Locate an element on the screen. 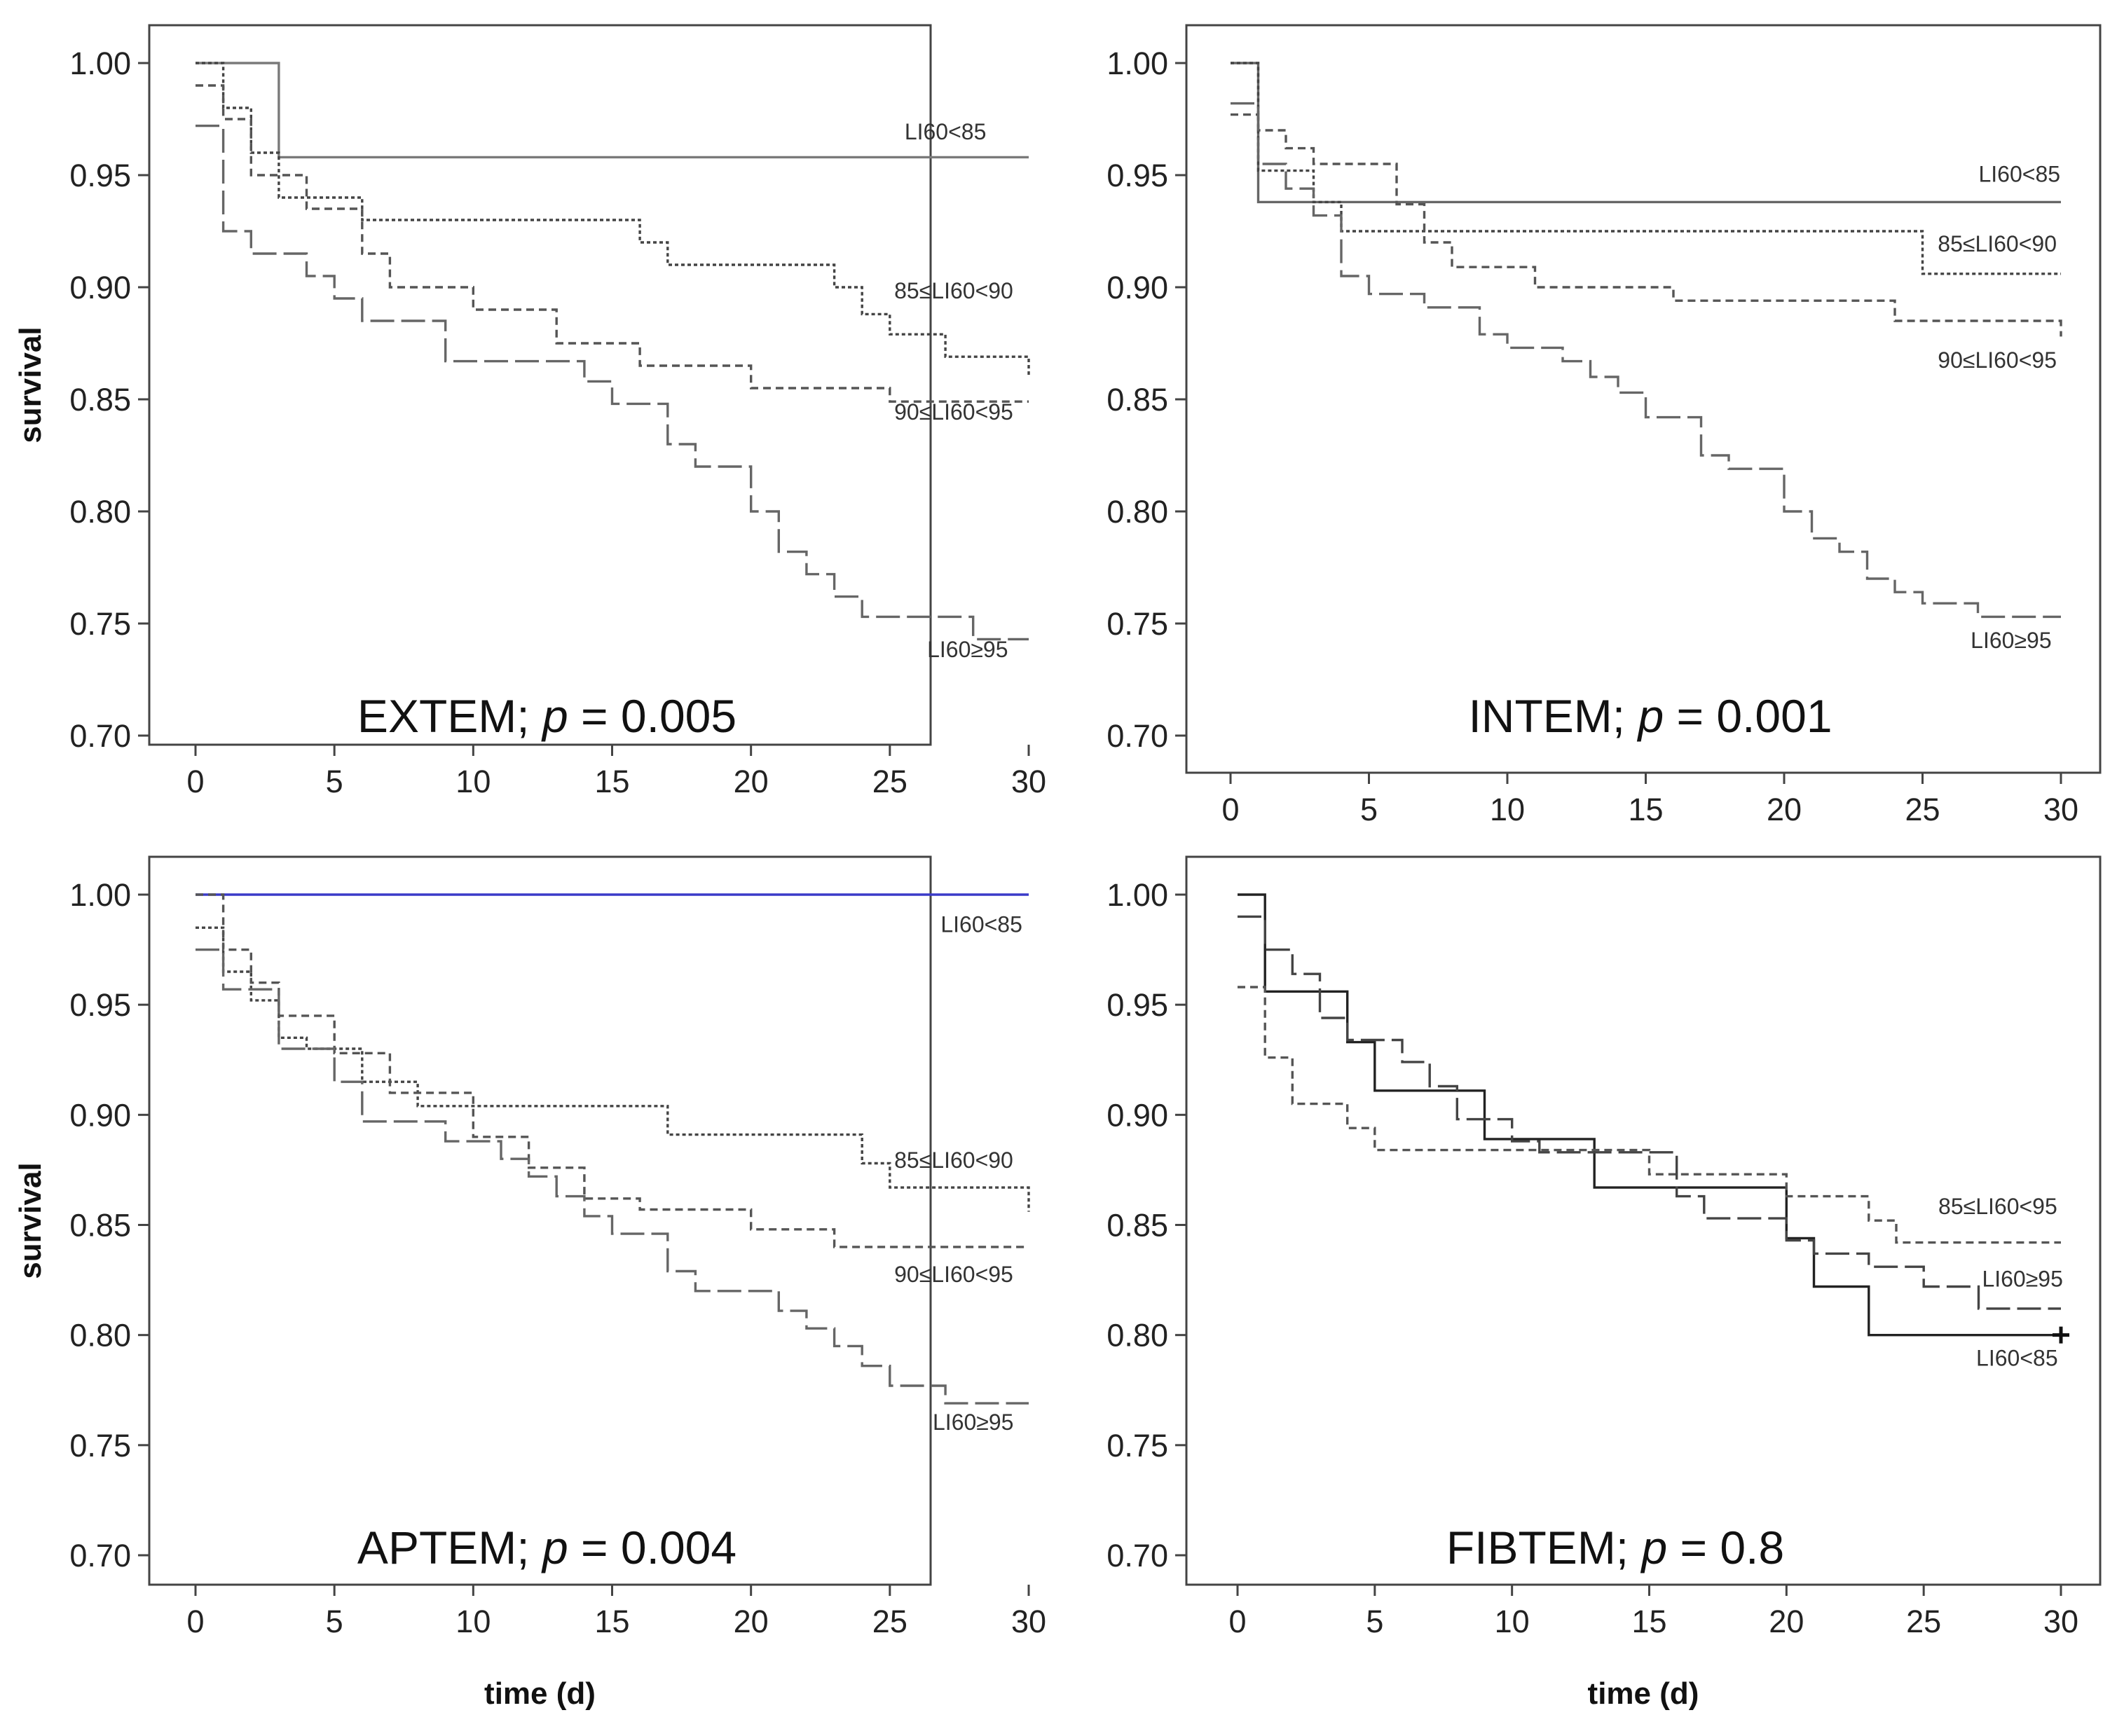 This screenshot has width=2124, height=1736. series-label: 85≤LI60<95 is located at coordinates (1998, 1206).